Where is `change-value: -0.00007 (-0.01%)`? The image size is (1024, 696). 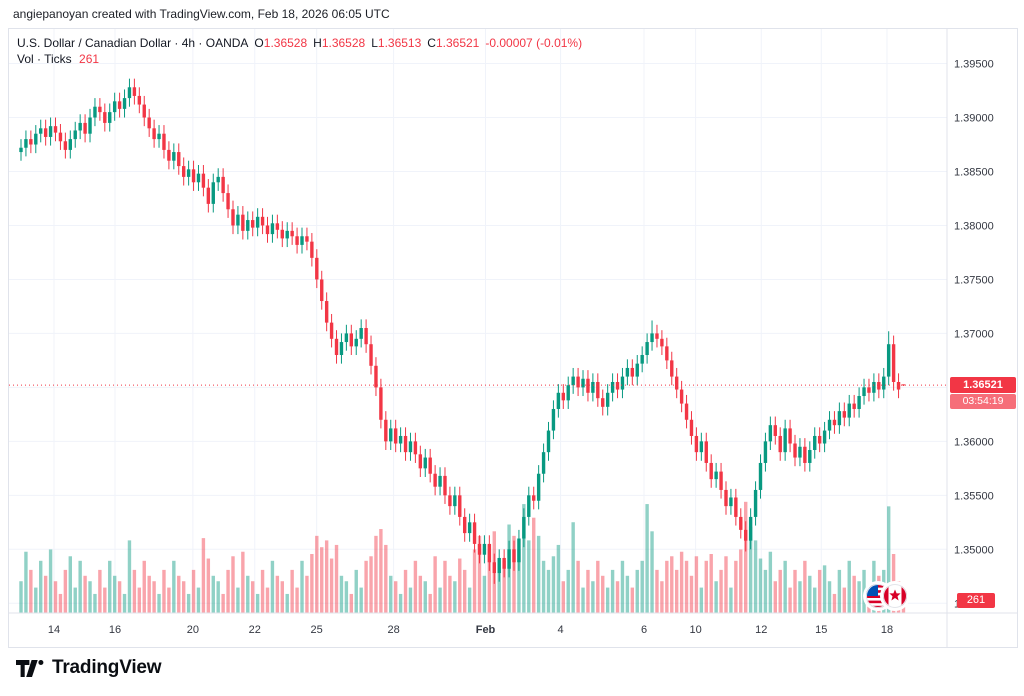 change-value: -0.00007 (-0.01%) is located at coordinates (534, 43).